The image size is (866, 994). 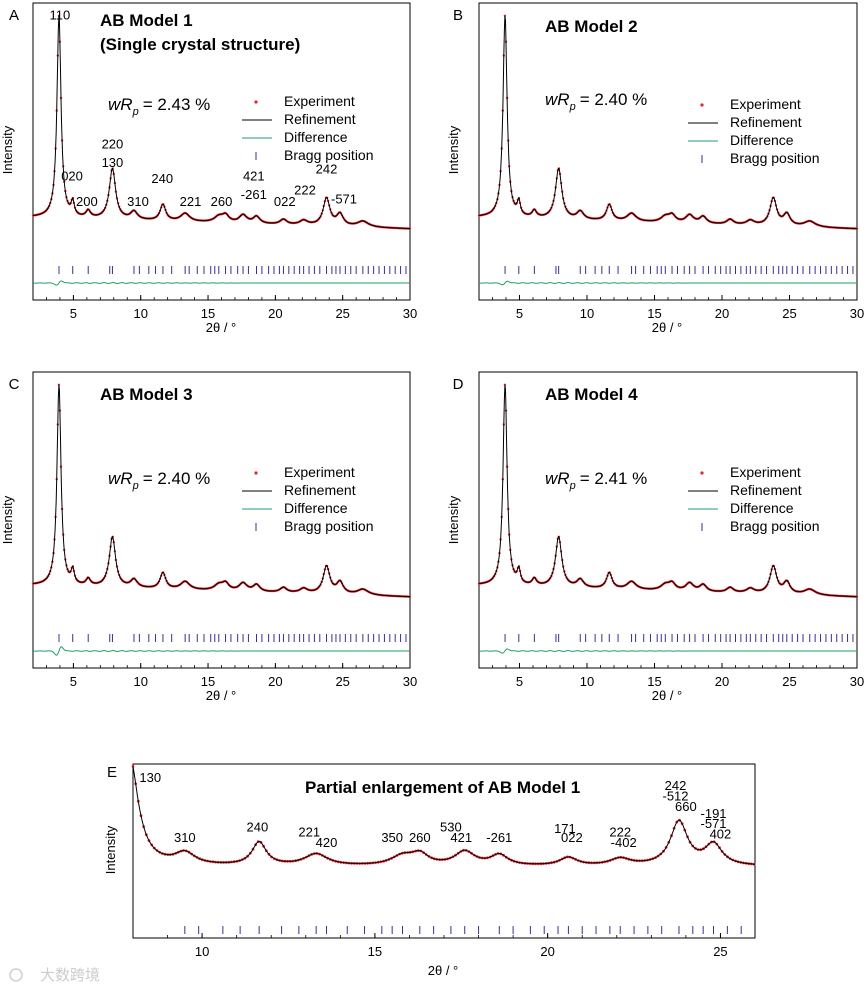 I want to click on peak-label: 020, so click(x=72, y=176).